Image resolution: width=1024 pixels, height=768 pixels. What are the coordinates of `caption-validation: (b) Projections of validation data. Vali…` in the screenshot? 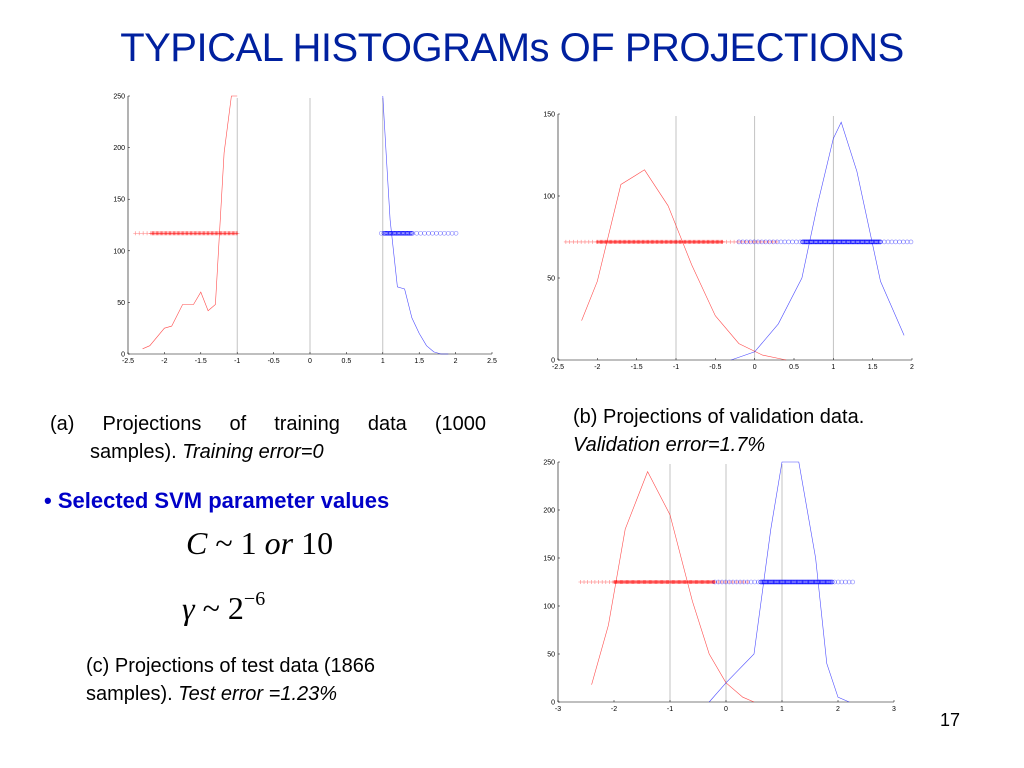 It's located at (783, 431).